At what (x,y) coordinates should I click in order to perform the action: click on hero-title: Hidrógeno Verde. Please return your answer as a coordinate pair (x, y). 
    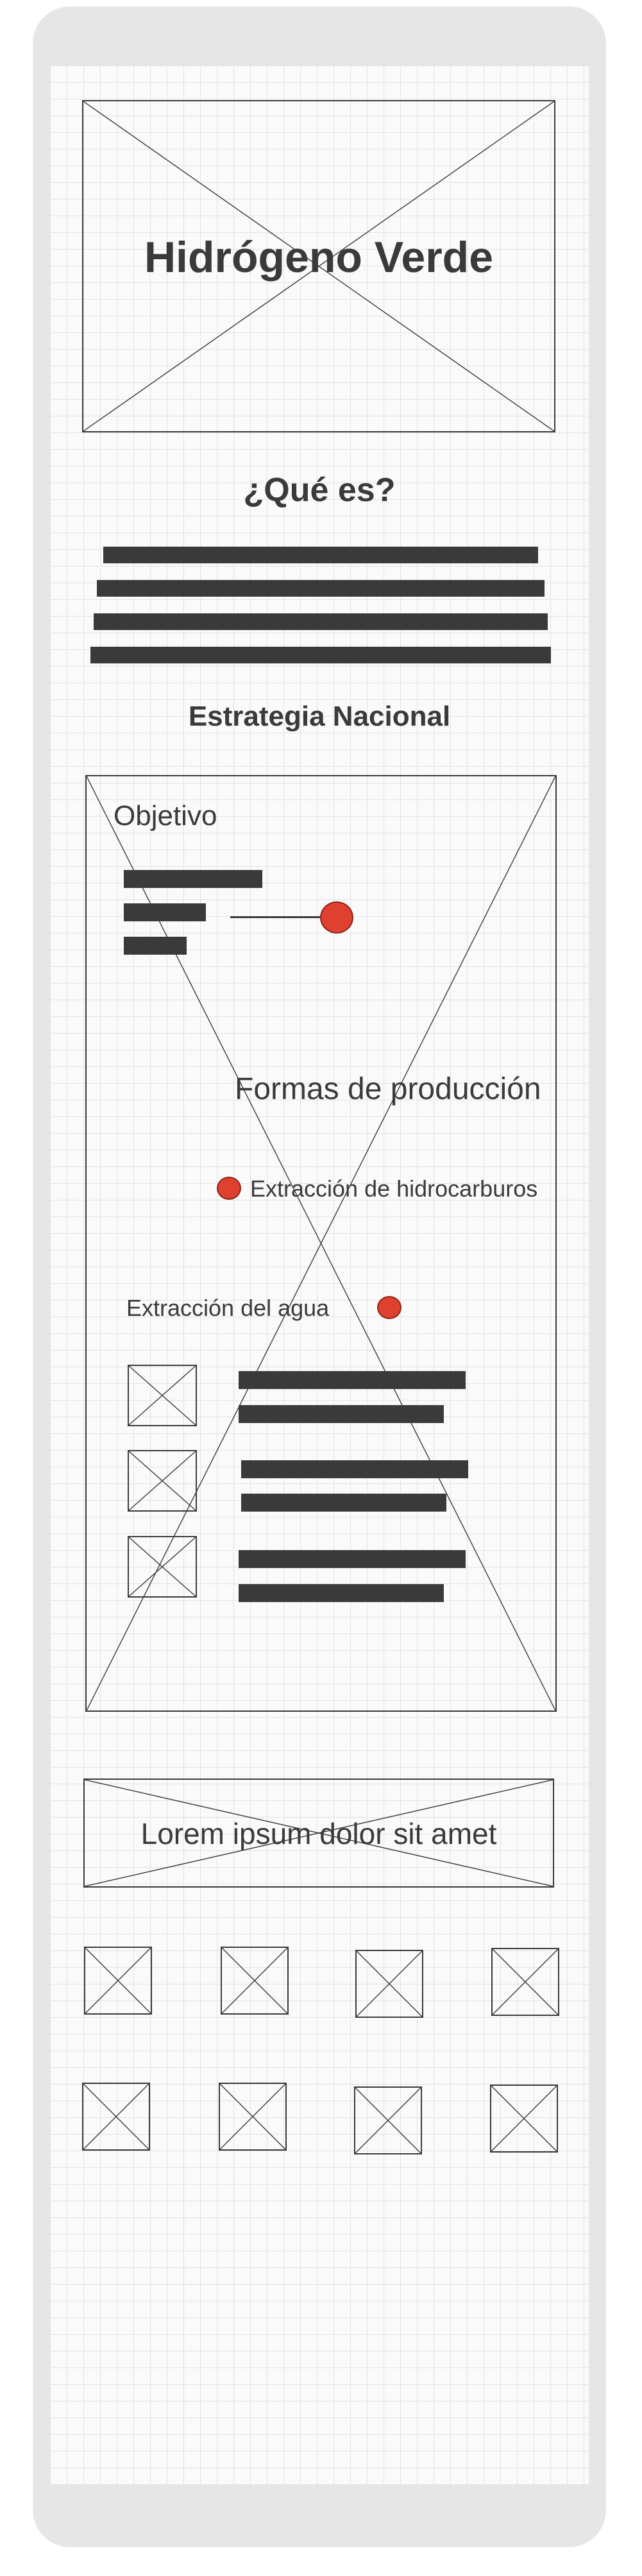
    Looking at the image, I should click on (319, 257).